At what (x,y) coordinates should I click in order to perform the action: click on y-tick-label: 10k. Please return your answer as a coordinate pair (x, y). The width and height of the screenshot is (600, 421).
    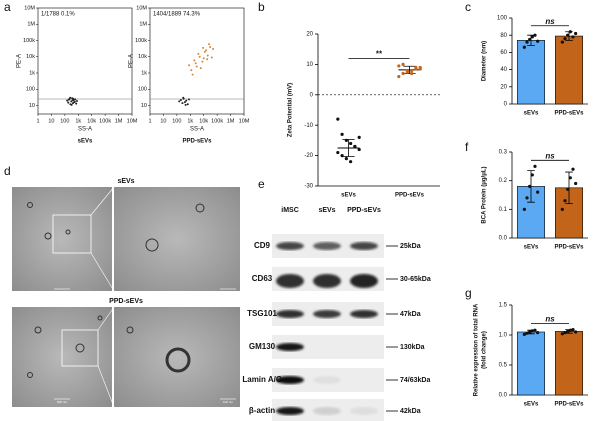
    Looking at the image, I should click on (142, 57).